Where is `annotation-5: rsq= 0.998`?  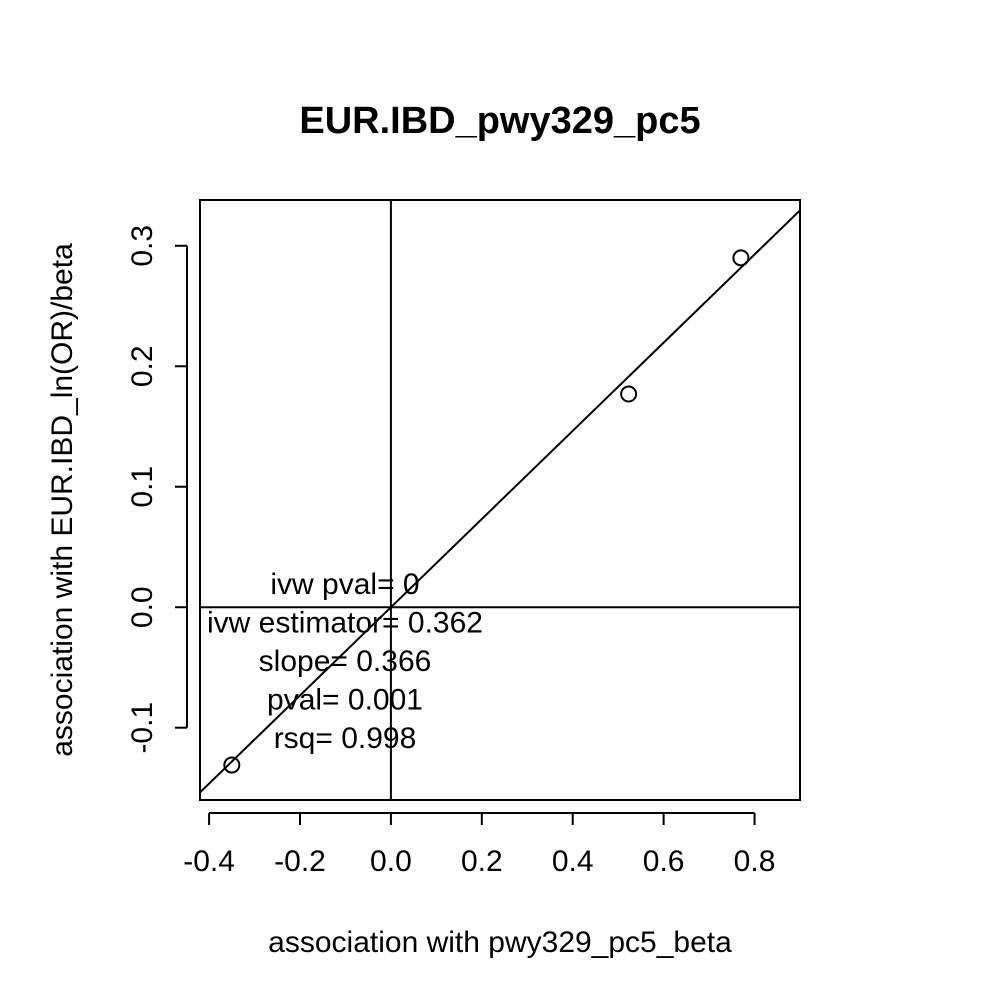 annotation-5: rsq= 0.998 is located at coordinates (345, 738).